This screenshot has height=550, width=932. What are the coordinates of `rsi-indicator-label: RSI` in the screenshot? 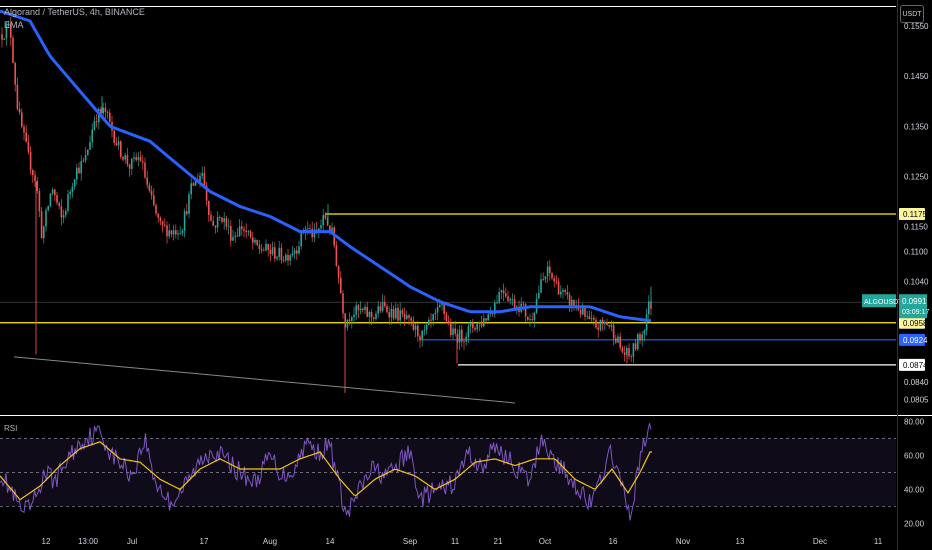 It's located at (11, 428).